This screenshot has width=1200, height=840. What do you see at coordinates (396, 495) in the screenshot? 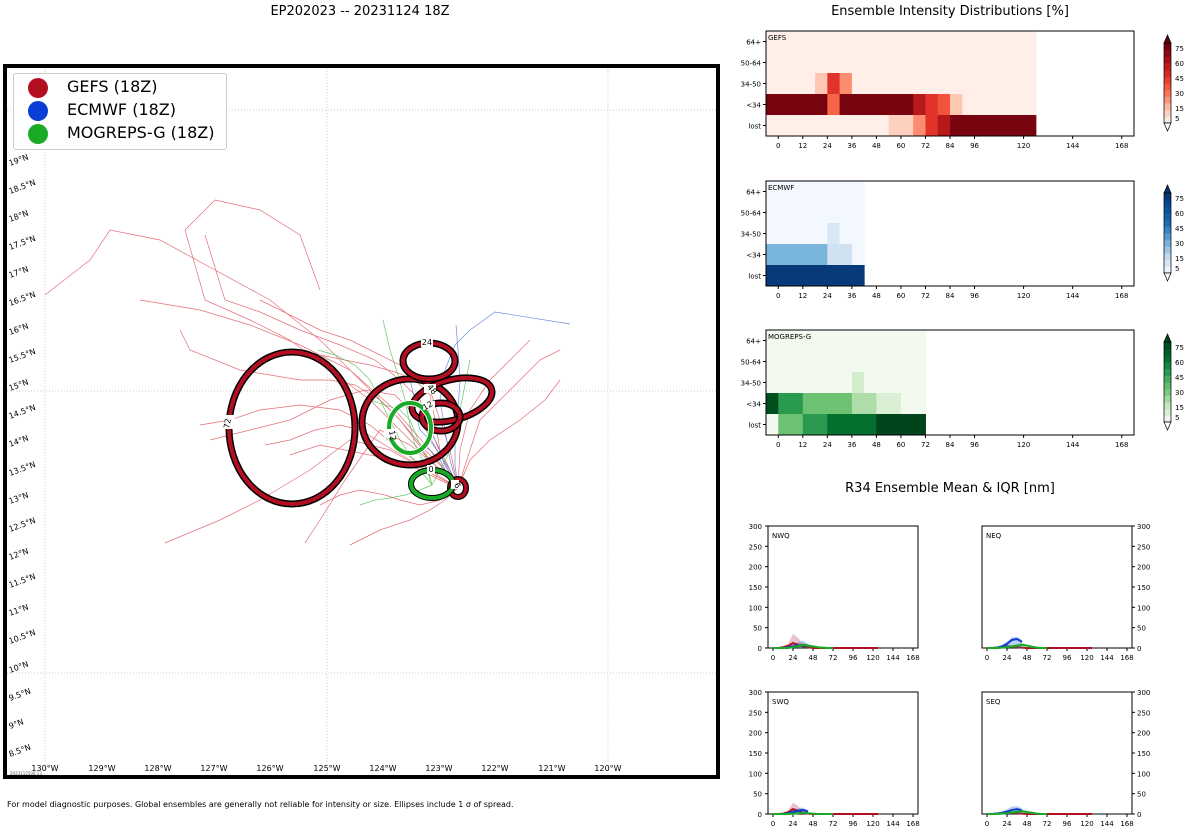
I see `mogreps-track` at bounding box center [396, 495].